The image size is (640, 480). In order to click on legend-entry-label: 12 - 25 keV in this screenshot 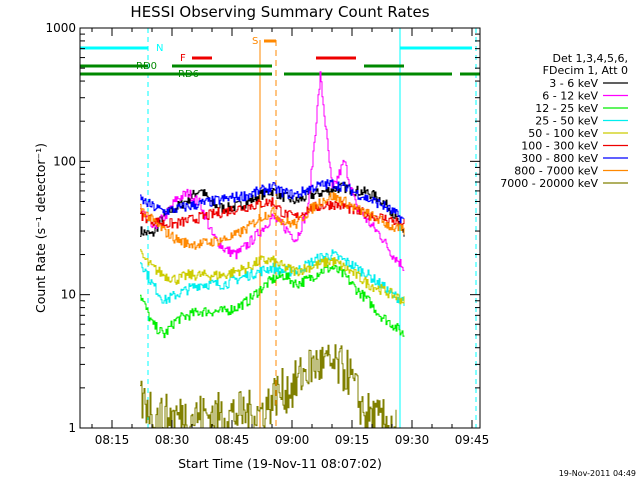, I will do `click(566, 108)`.